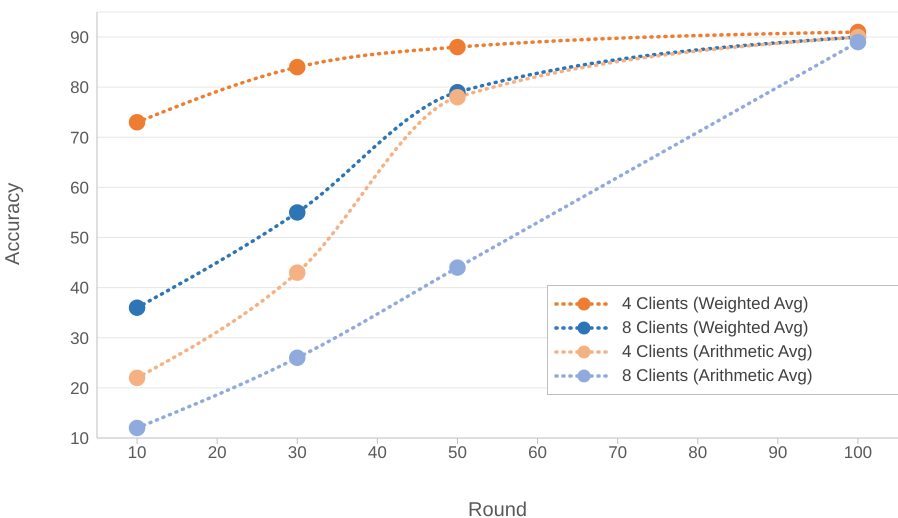 The width and height of the screenshot is (898, 518). What do you see at coordinates (79, 38) in the screenshot?
I see `y-tick-label: 90` at bounding box center [79, 38].